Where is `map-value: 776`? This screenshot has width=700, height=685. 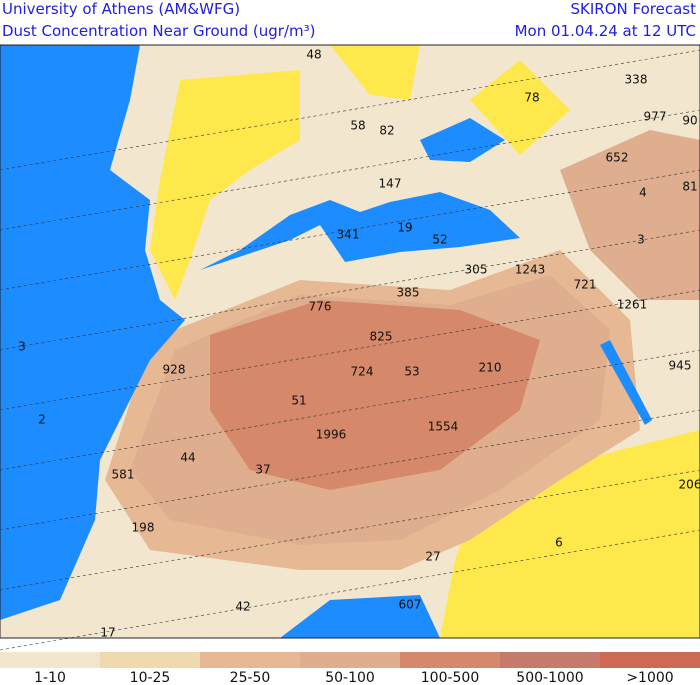 map-value: 776 is located at coordinates (320, 307).